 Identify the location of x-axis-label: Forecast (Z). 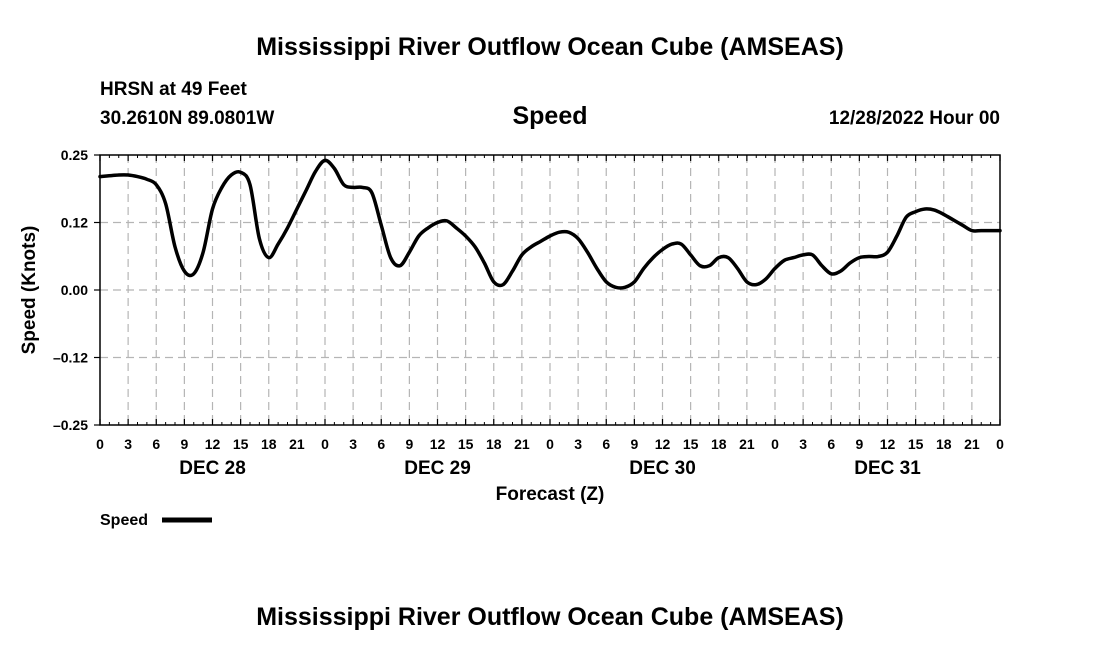
(550, 494).